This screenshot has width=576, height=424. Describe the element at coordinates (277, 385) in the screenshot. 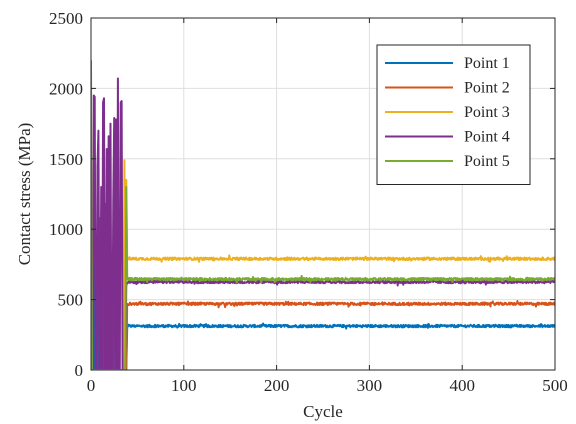

I see `x-tick-label: 200` at that location.